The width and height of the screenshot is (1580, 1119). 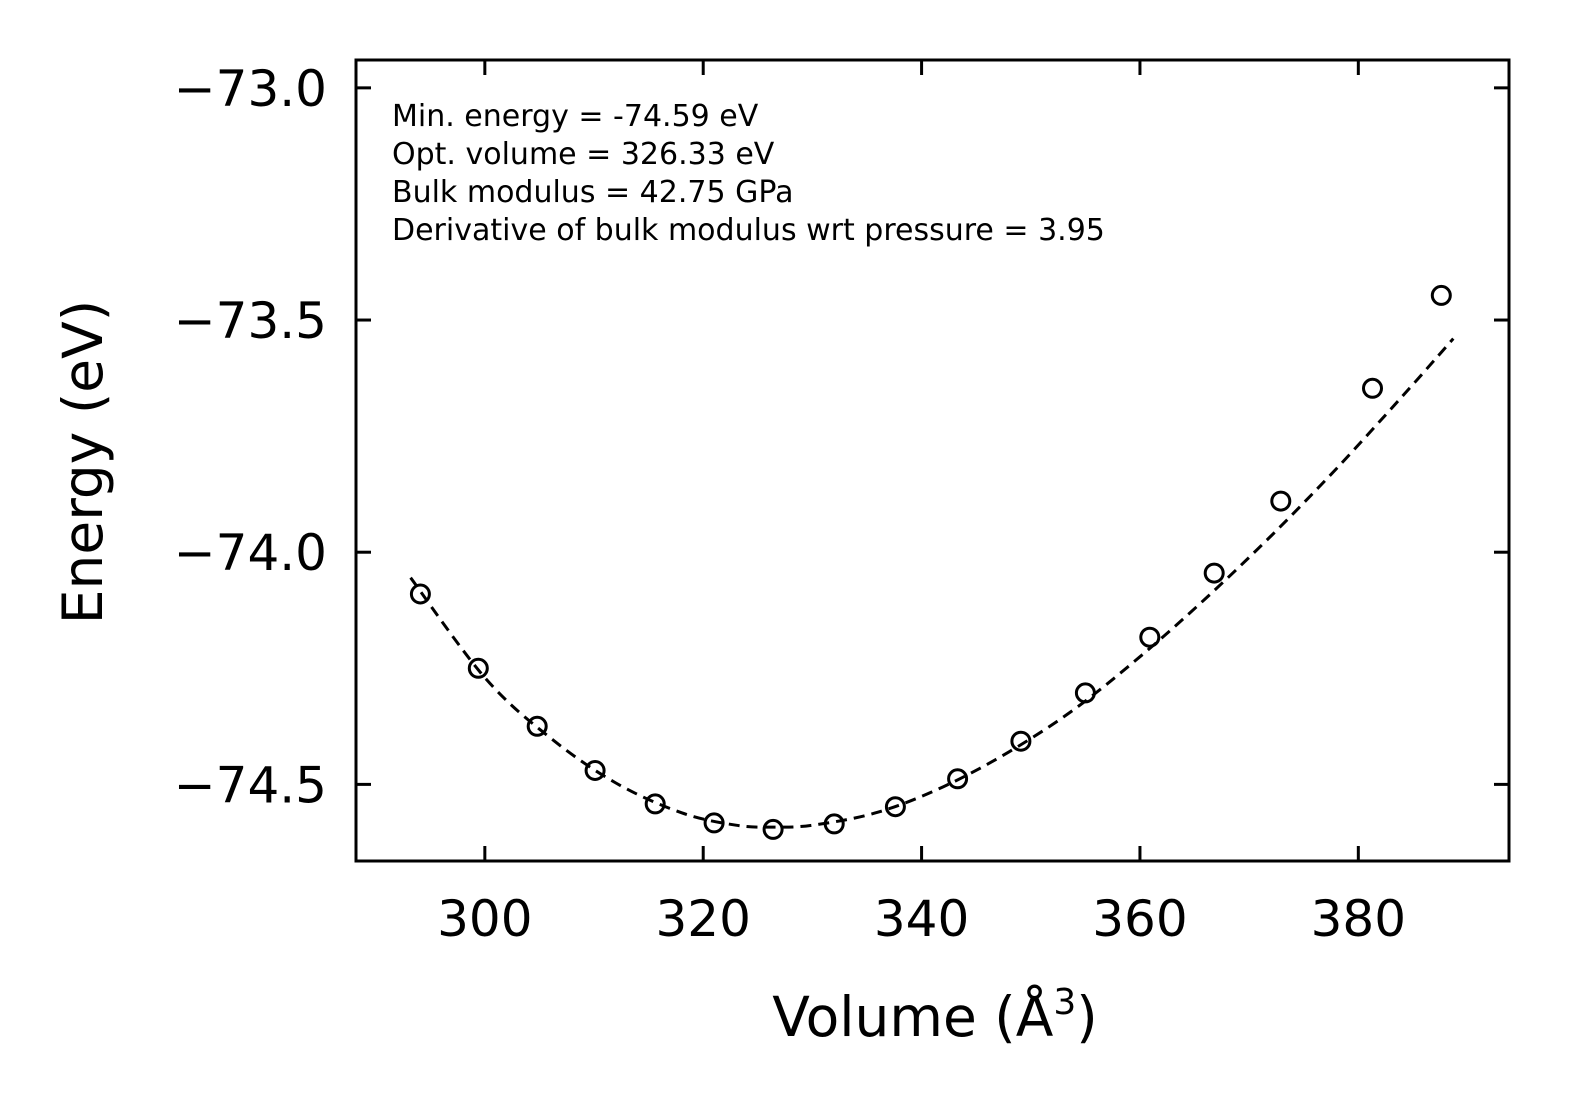 I want to click on x-tick-label-340: 340, so click(x=921, y=919).